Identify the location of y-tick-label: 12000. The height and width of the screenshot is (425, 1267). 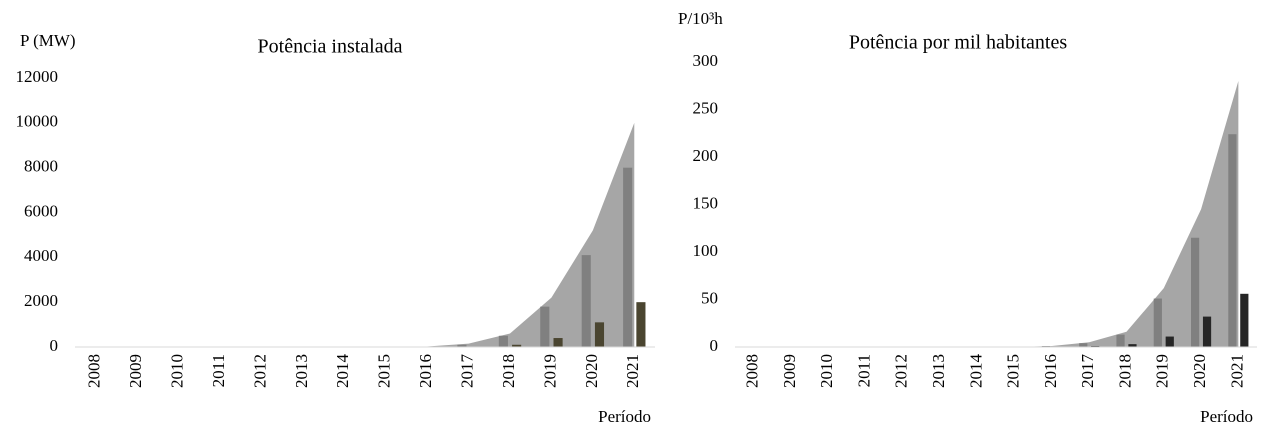
(37, 76).